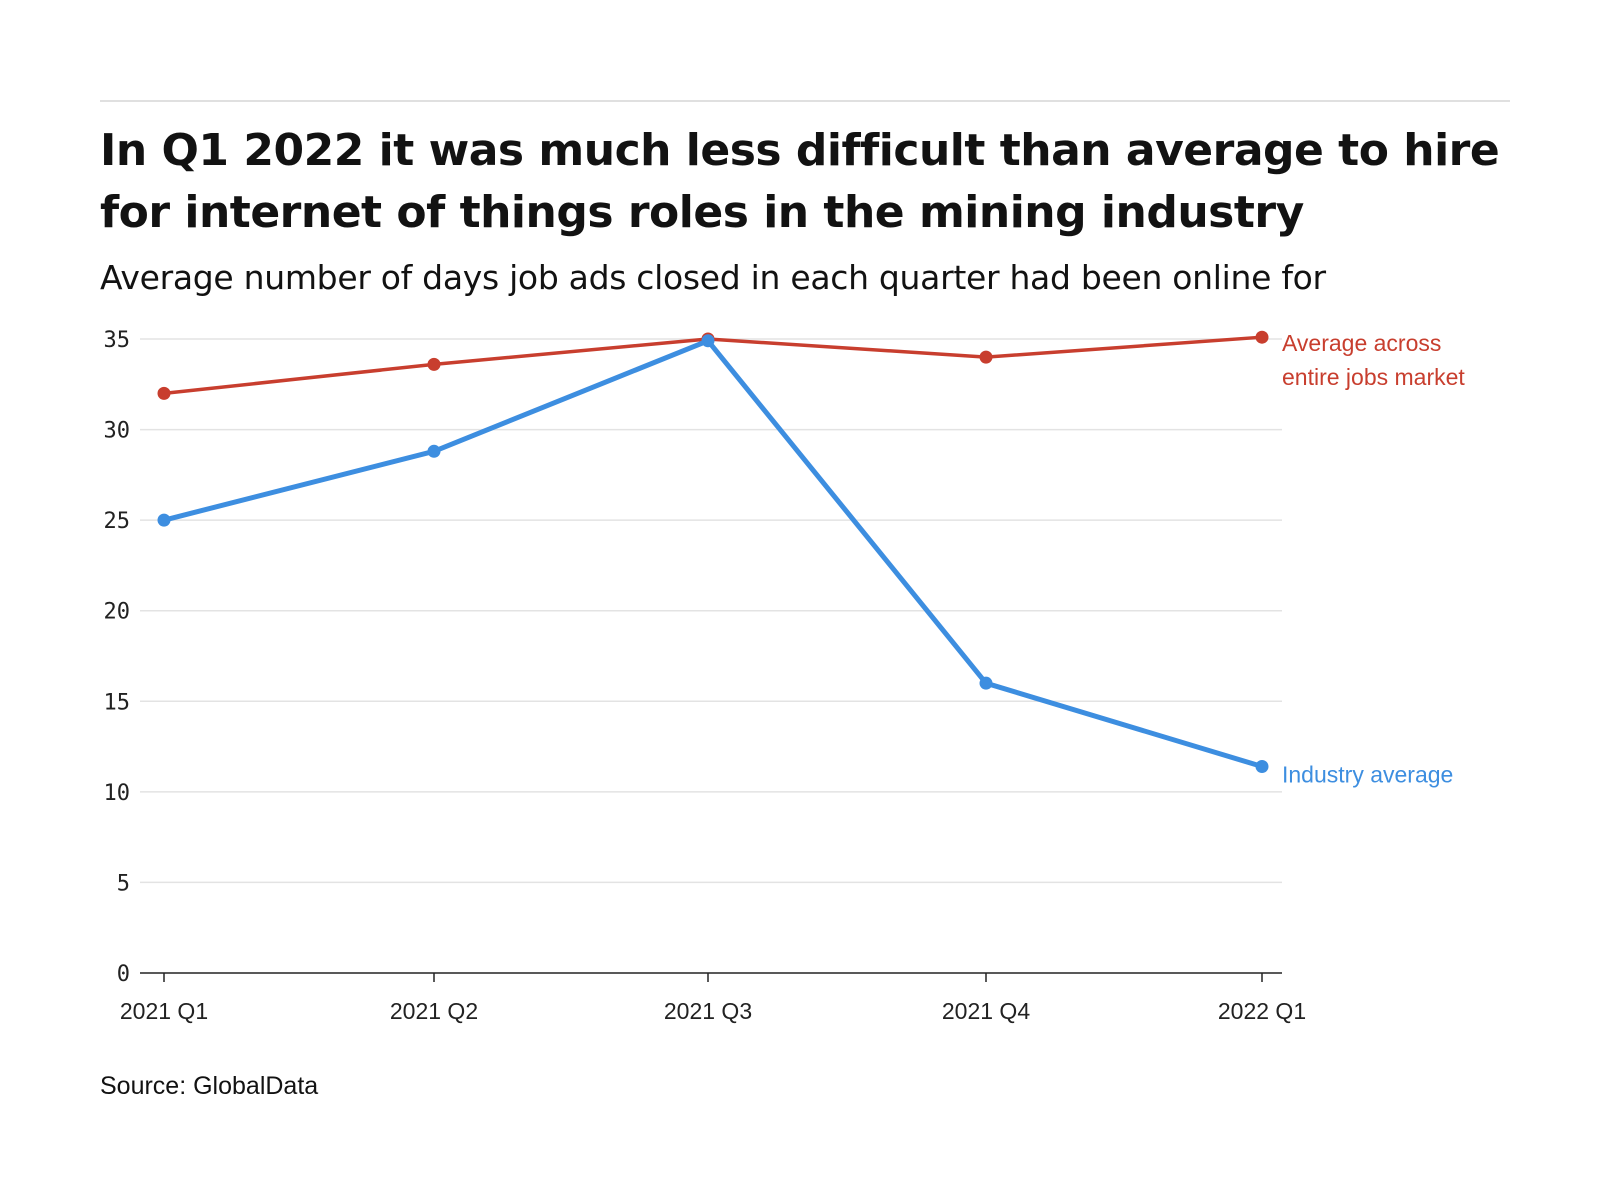 The image size is (1600, 1200). I want to click on x-axis-ticks: 2021 Q1 2021 Q2 2021 Q3 2021 Q4 2022 Q1, so click(713, 998).